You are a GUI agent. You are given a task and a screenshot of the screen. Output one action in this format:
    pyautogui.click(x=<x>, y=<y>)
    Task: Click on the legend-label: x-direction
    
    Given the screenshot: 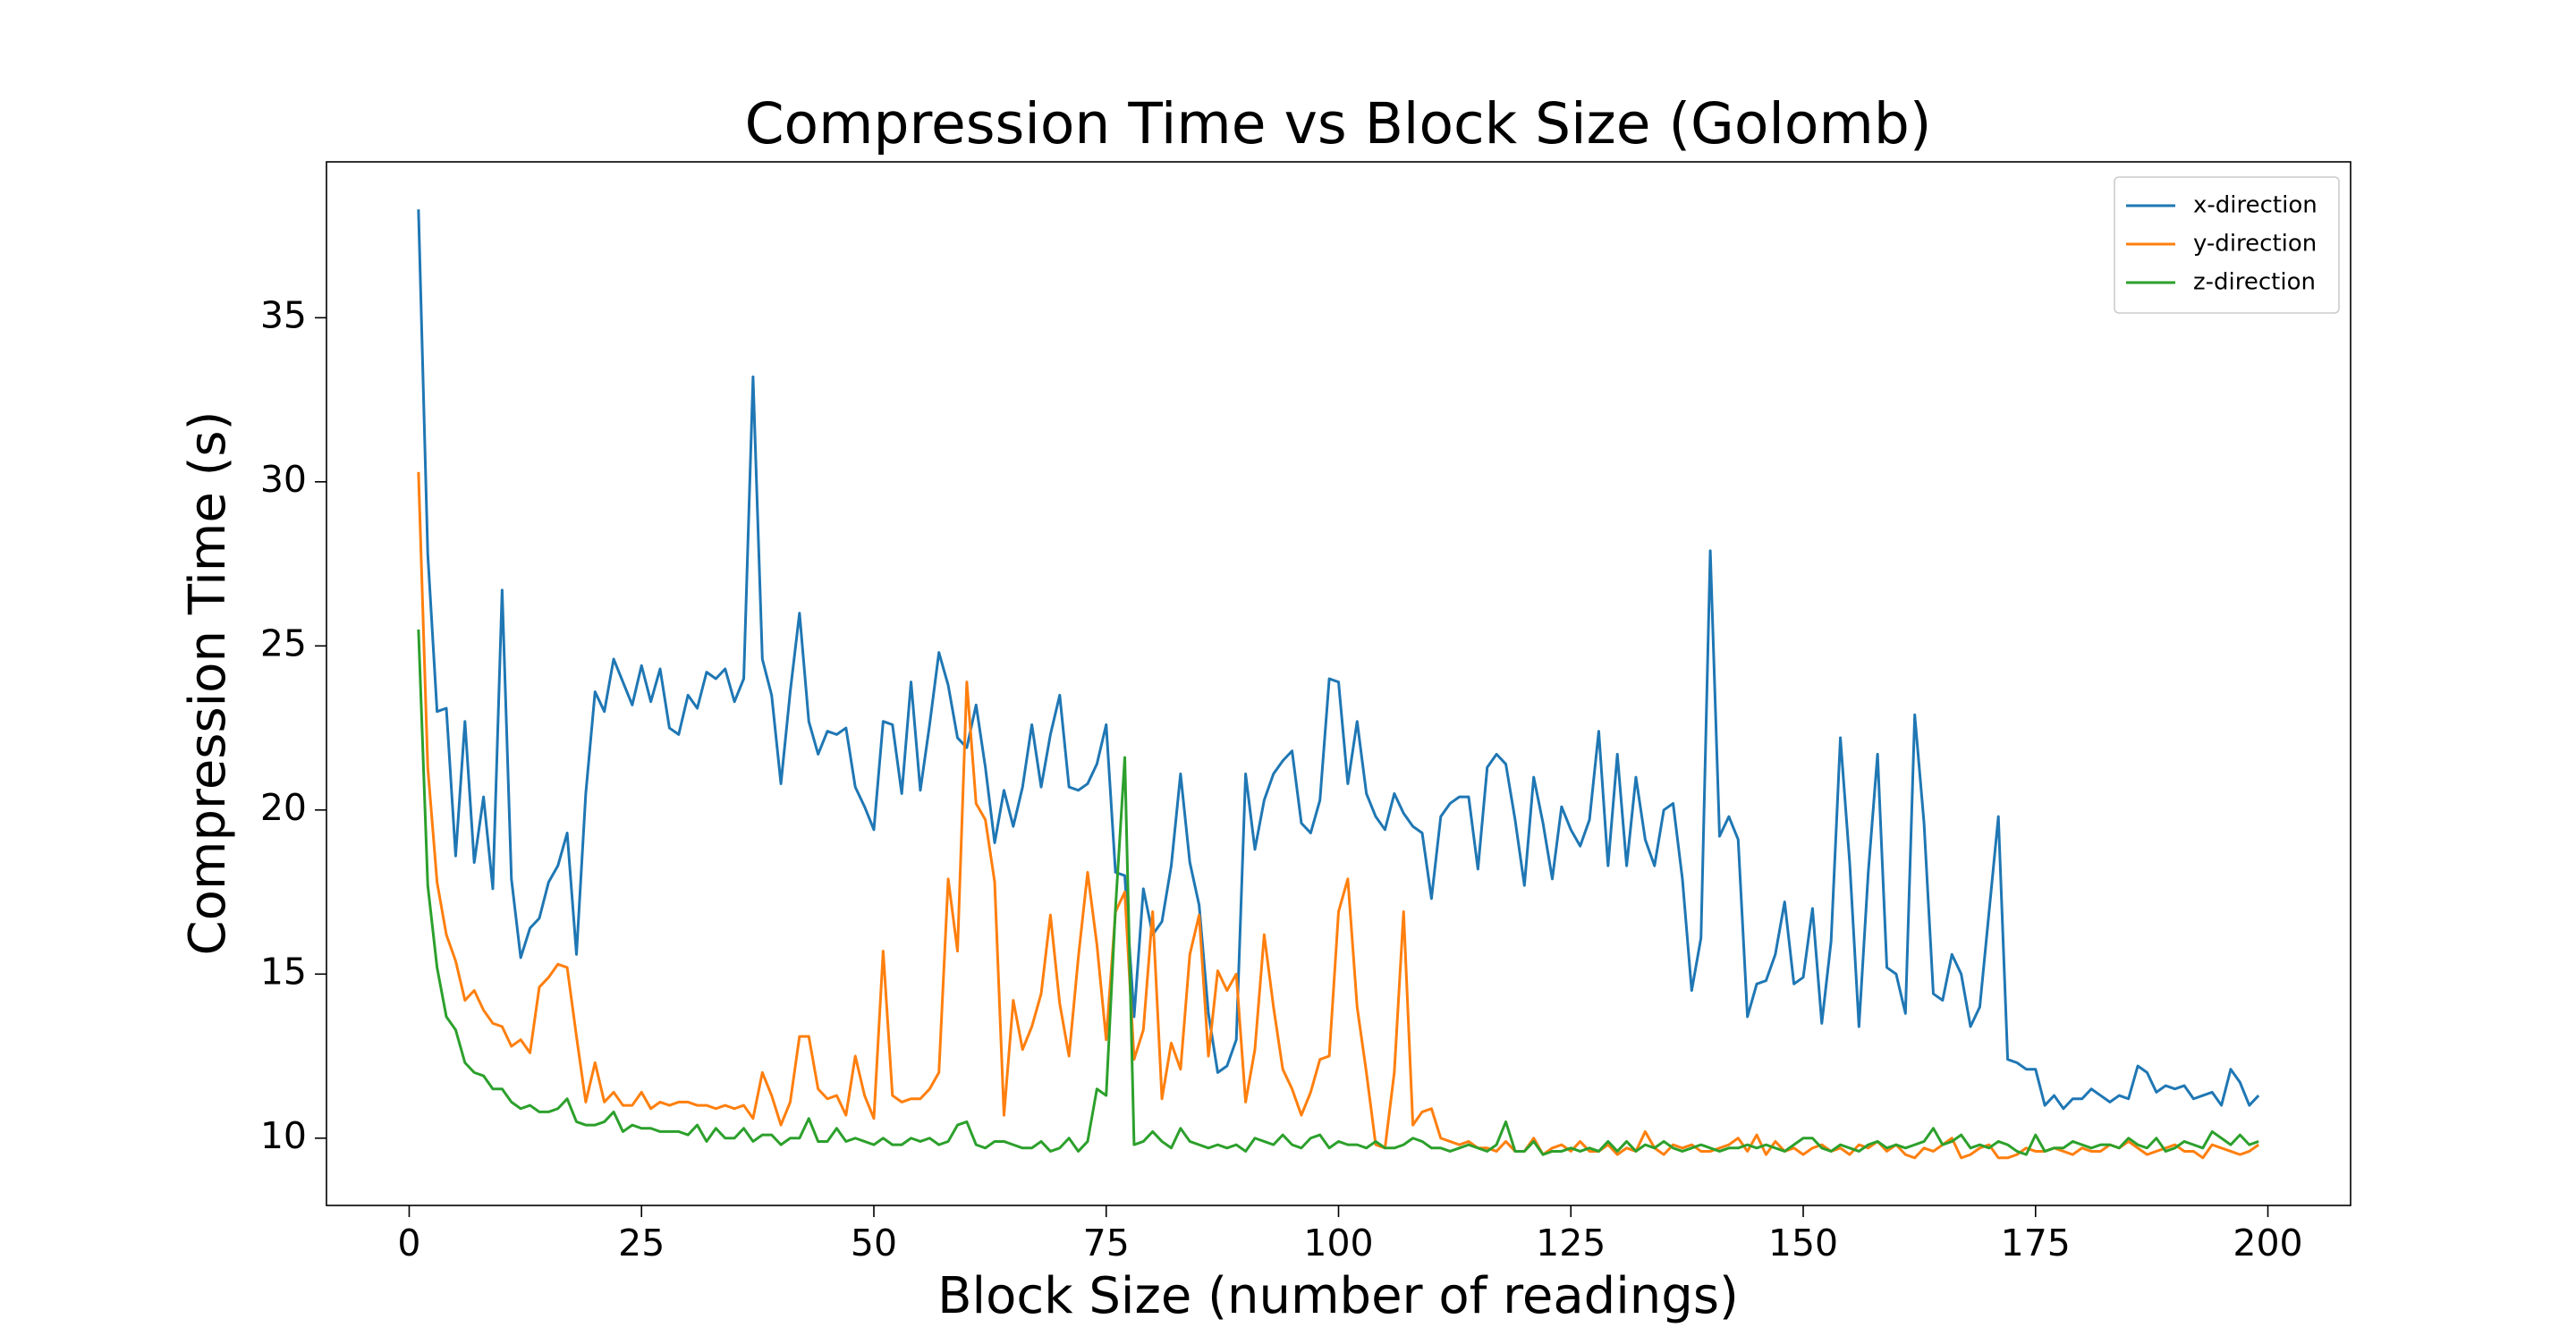 What is the action you would take?
    pyautogui.click(x=2255, y=206)
    